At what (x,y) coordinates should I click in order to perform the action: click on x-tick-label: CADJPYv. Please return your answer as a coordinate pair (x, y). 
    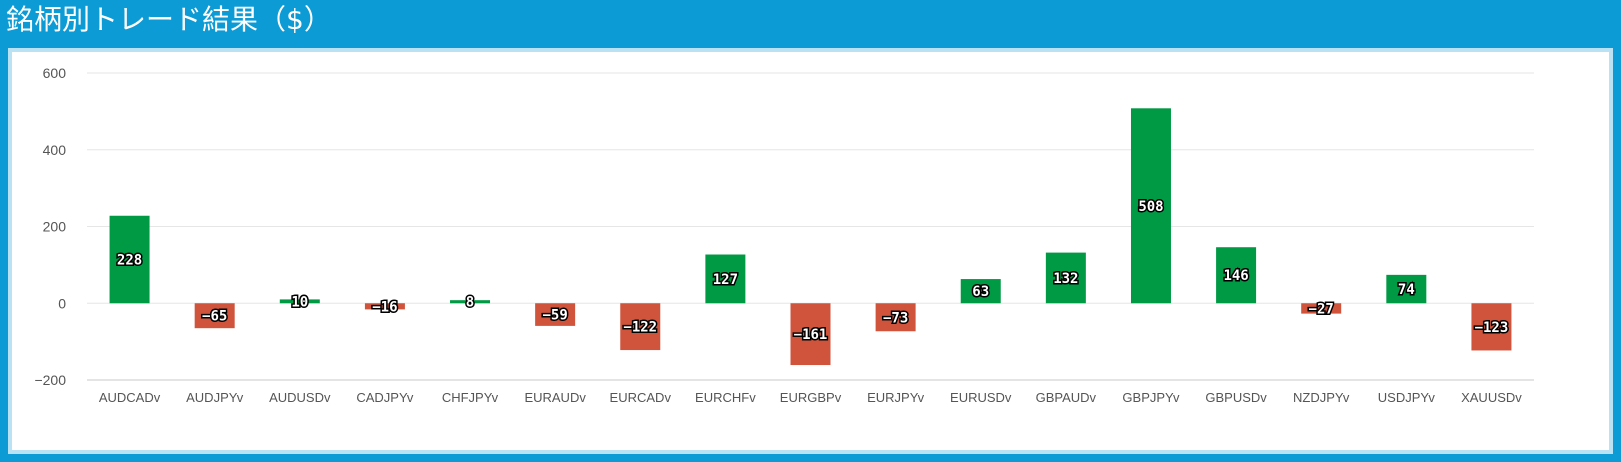
    Looking at the image, I should click on (385, 397).